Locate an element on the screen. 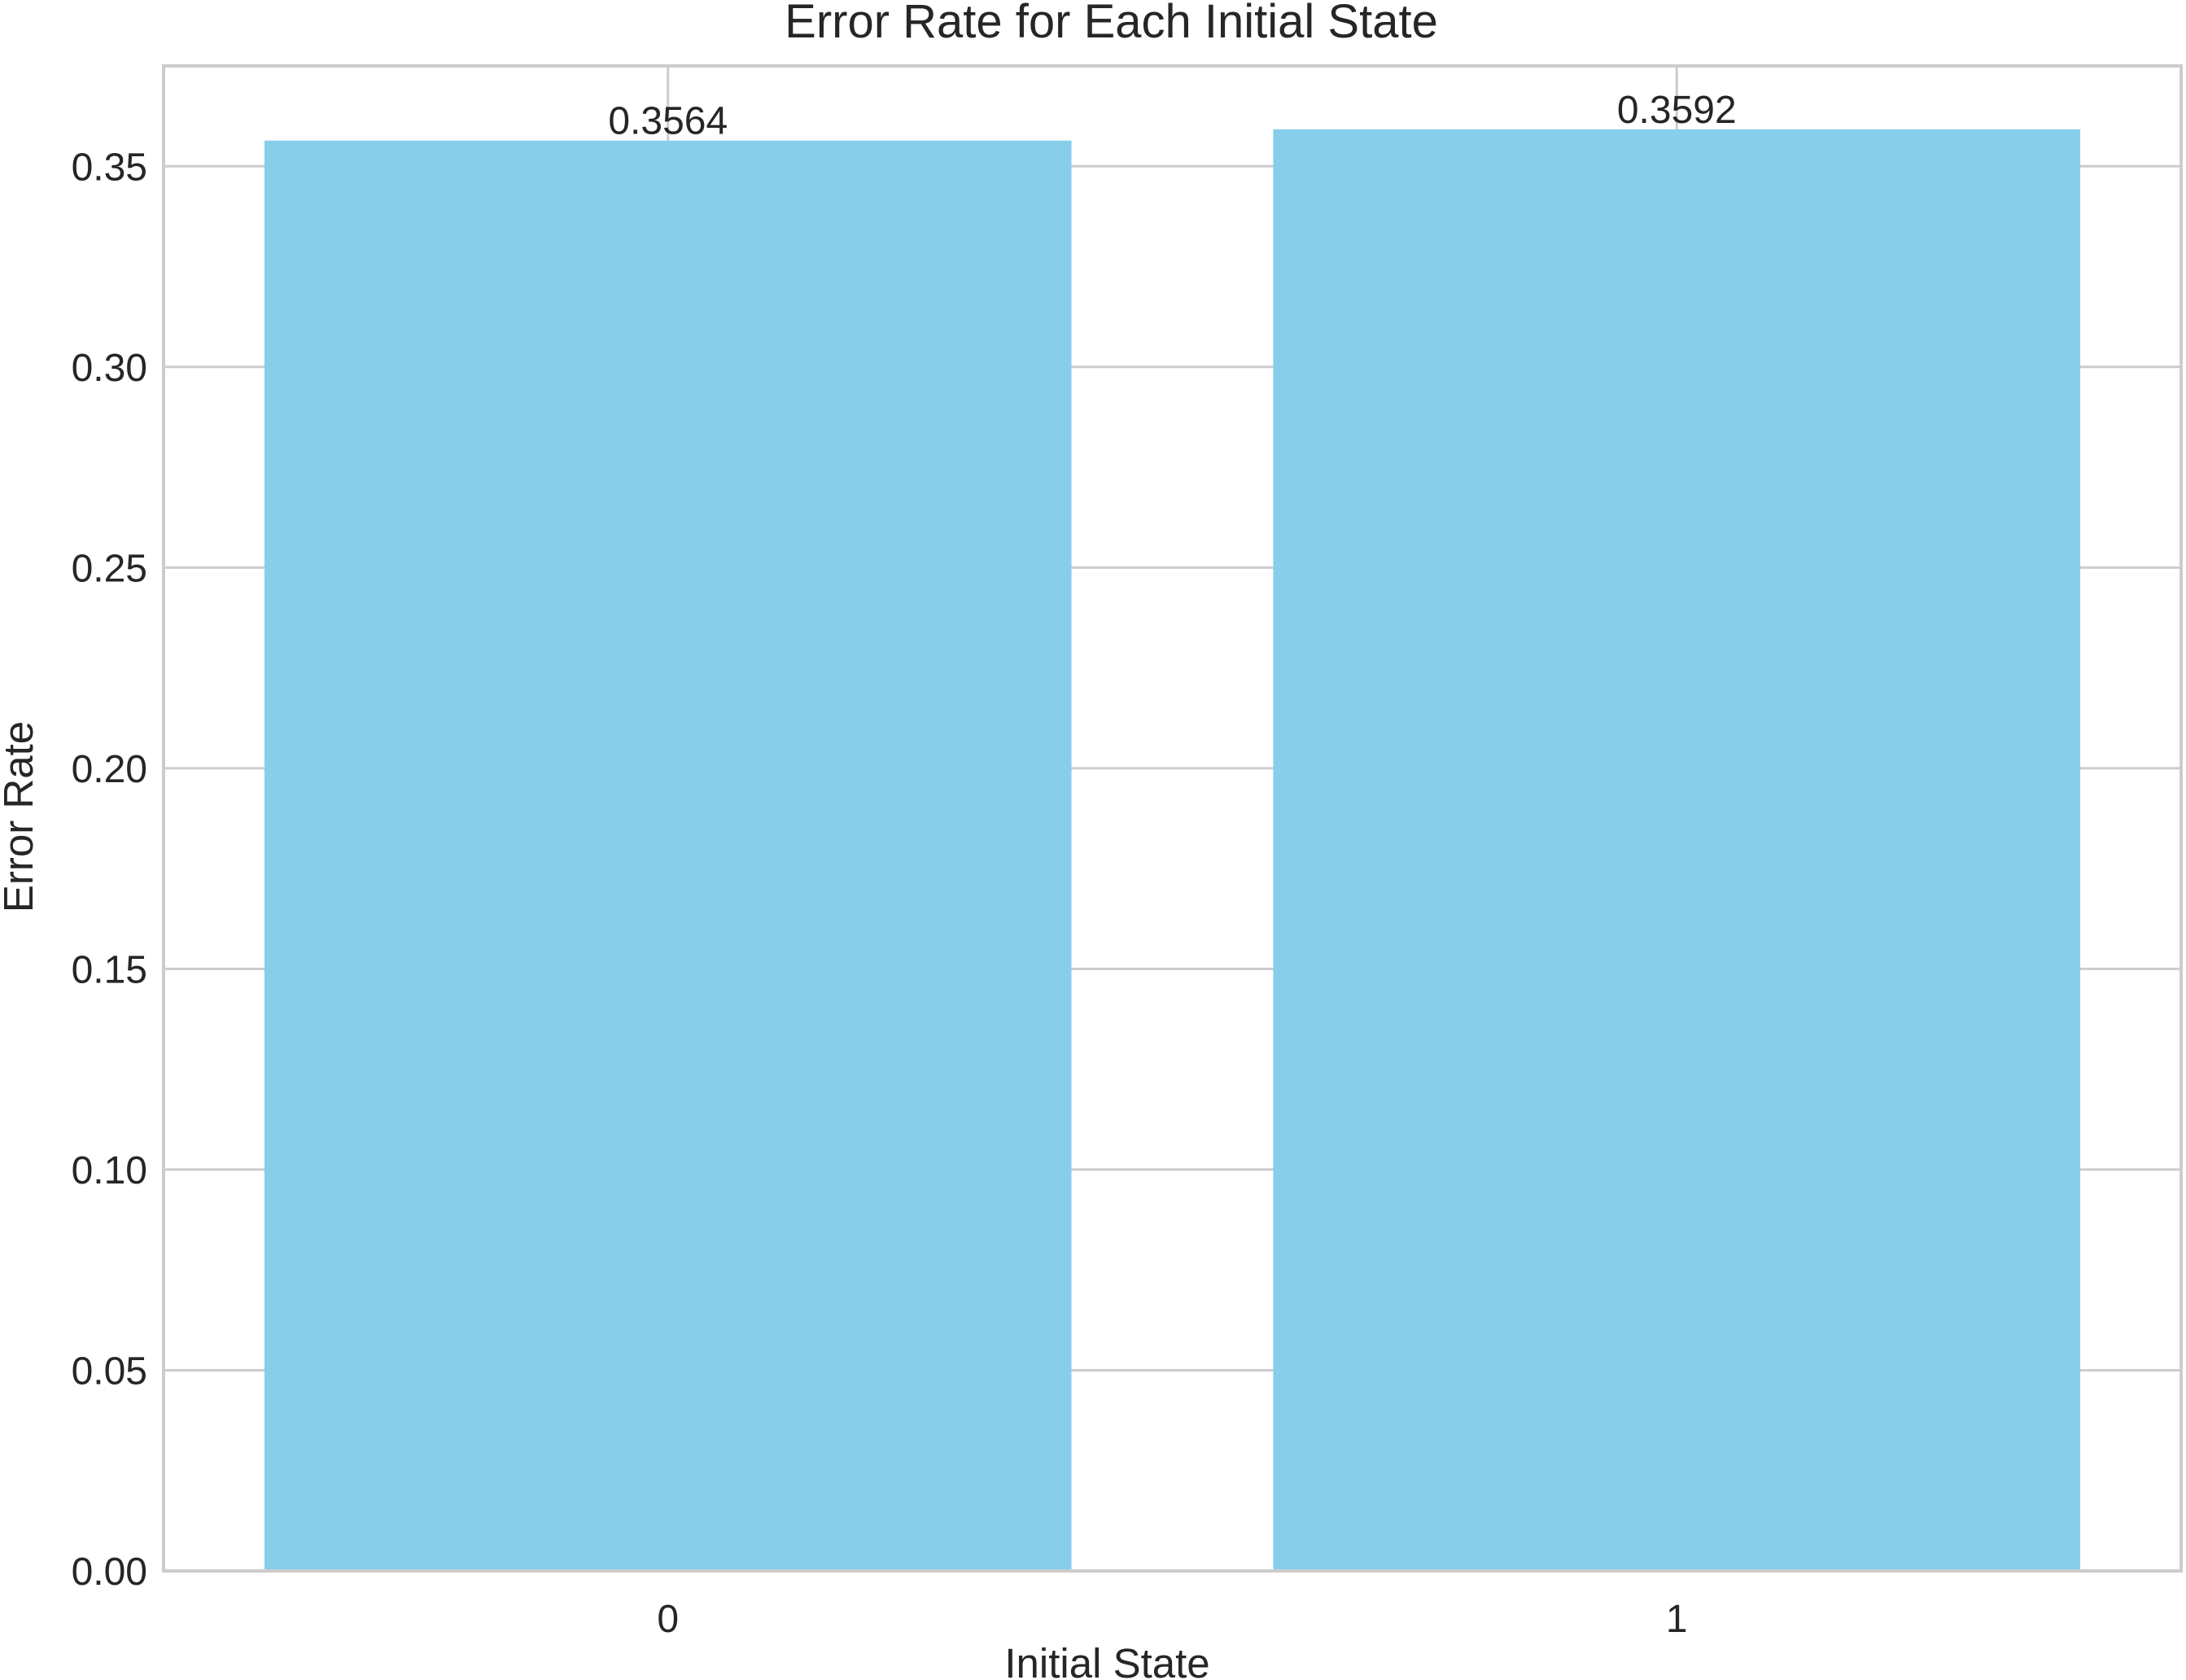  y-tick-label: 0.30 is located at coordinates (109, 368).